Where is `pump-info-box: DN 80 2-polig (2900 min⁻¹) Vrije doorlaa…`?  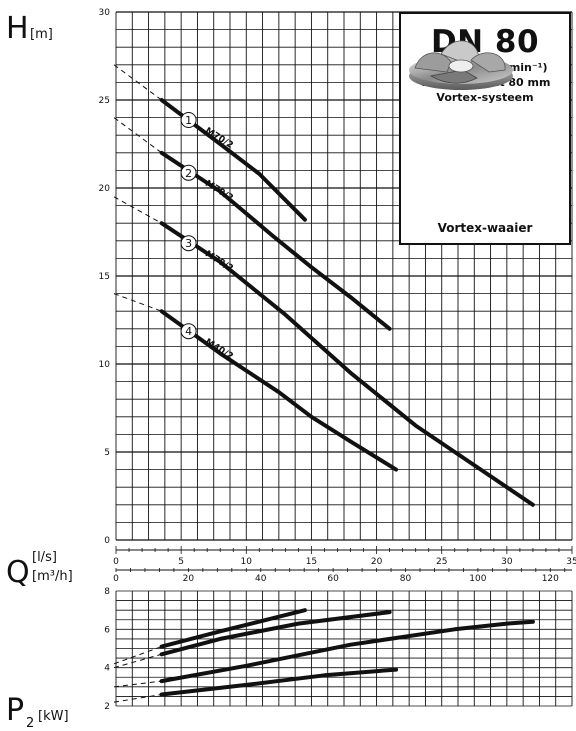 pump-info-box: DN 80 2-polig (2900 min⁻¹) Vrije doorlaa… is located at coordinates (485, 128).